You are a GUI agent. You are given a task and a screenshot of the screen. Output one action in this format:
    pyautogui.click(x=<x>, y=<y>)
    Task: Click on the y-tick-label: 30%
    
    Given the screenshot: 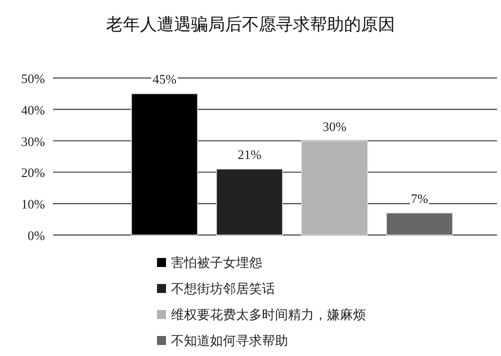 What is the action you would take?
    pyautogui.click(x=33, y=141)
    